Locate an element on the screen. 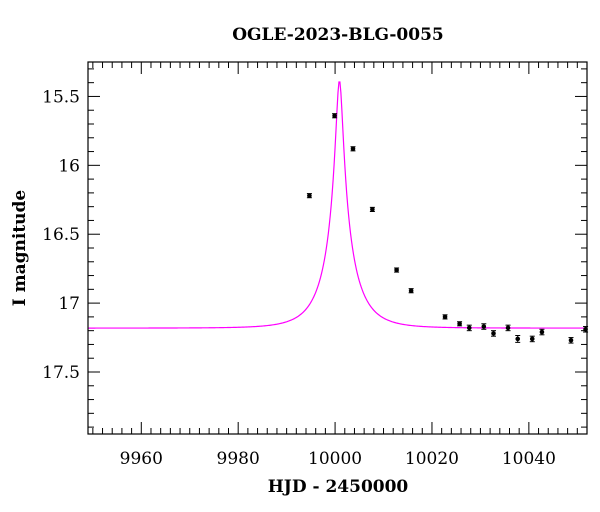 This screenshot has width=600, height=512. x-tick-label: 10020 is located at coordinates (432, 459).